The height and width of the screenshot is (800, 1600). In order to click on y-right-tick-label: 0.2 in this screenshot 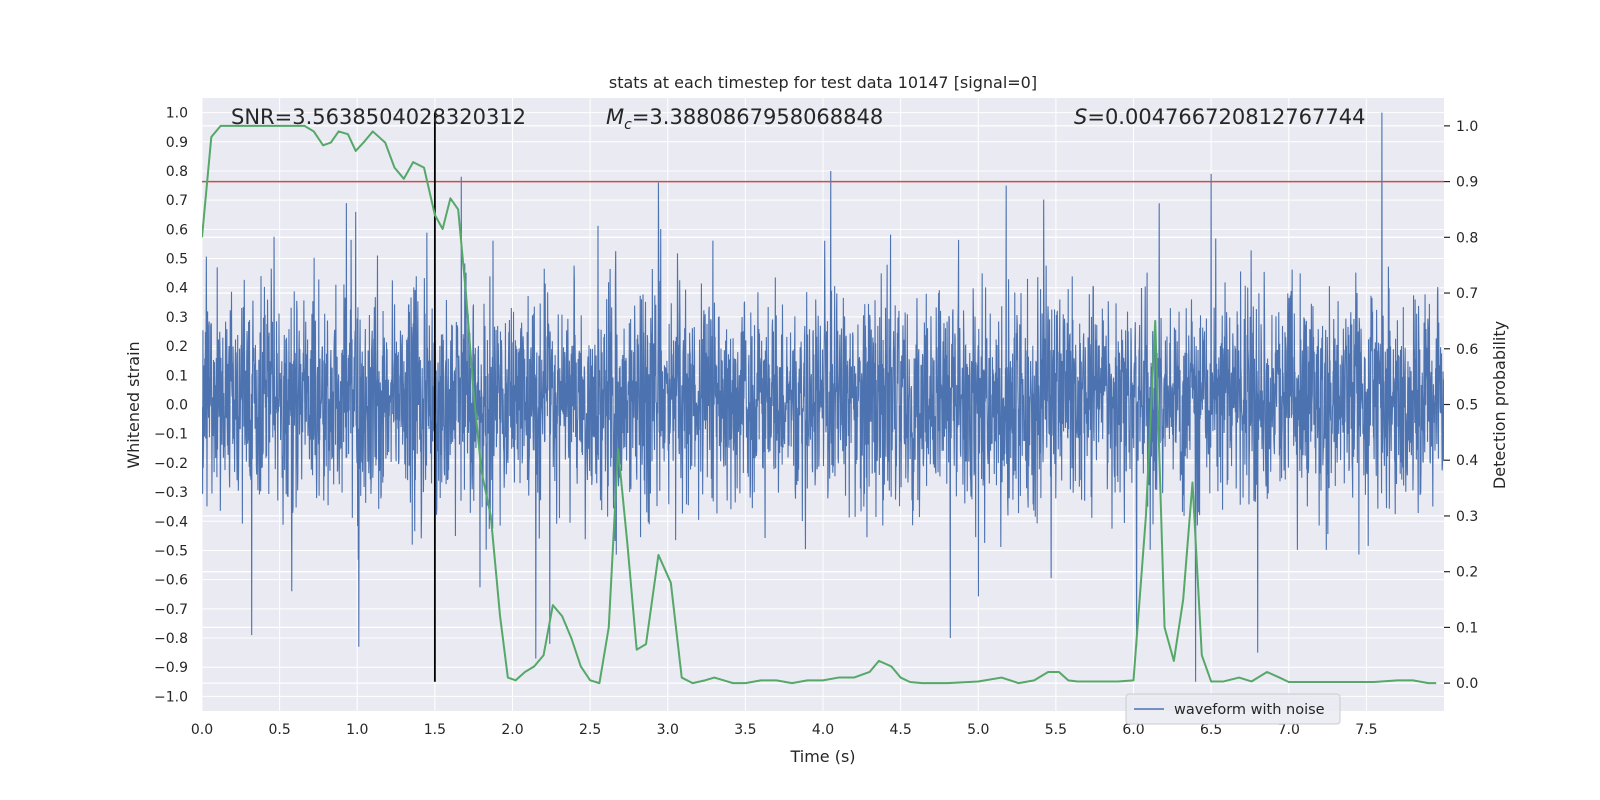, I will do `click(1467, 573)`.